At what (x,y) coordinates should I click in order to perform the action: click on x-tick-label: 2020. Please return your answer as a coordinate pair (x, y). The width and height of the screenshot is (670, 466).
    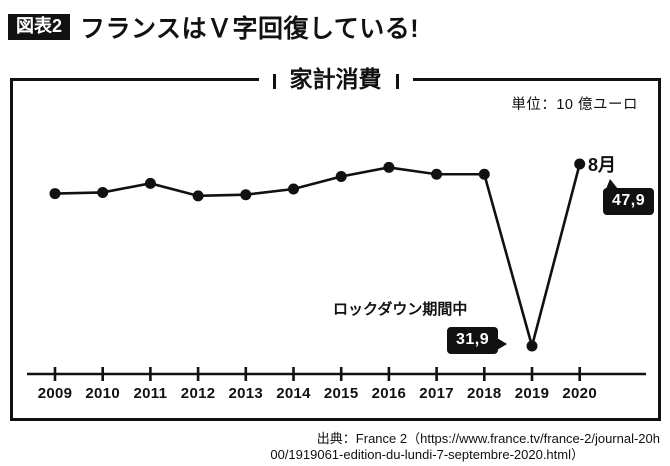
    Looking at the image, I should click on (579, 393).